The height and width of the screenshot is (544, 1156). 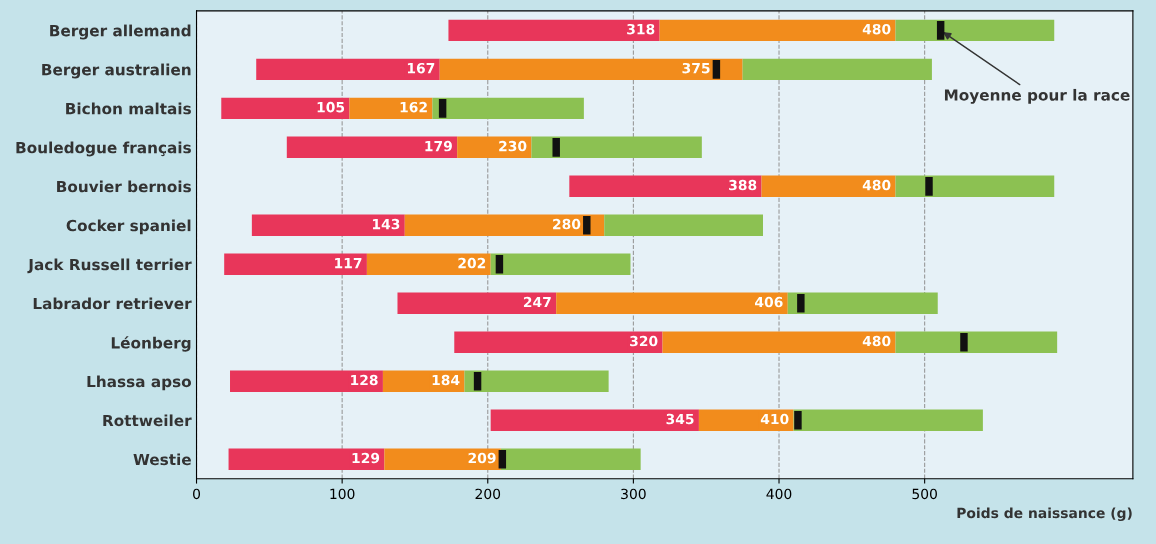 I want to click on x-tick-label: 300, so click(x=633, y=494).